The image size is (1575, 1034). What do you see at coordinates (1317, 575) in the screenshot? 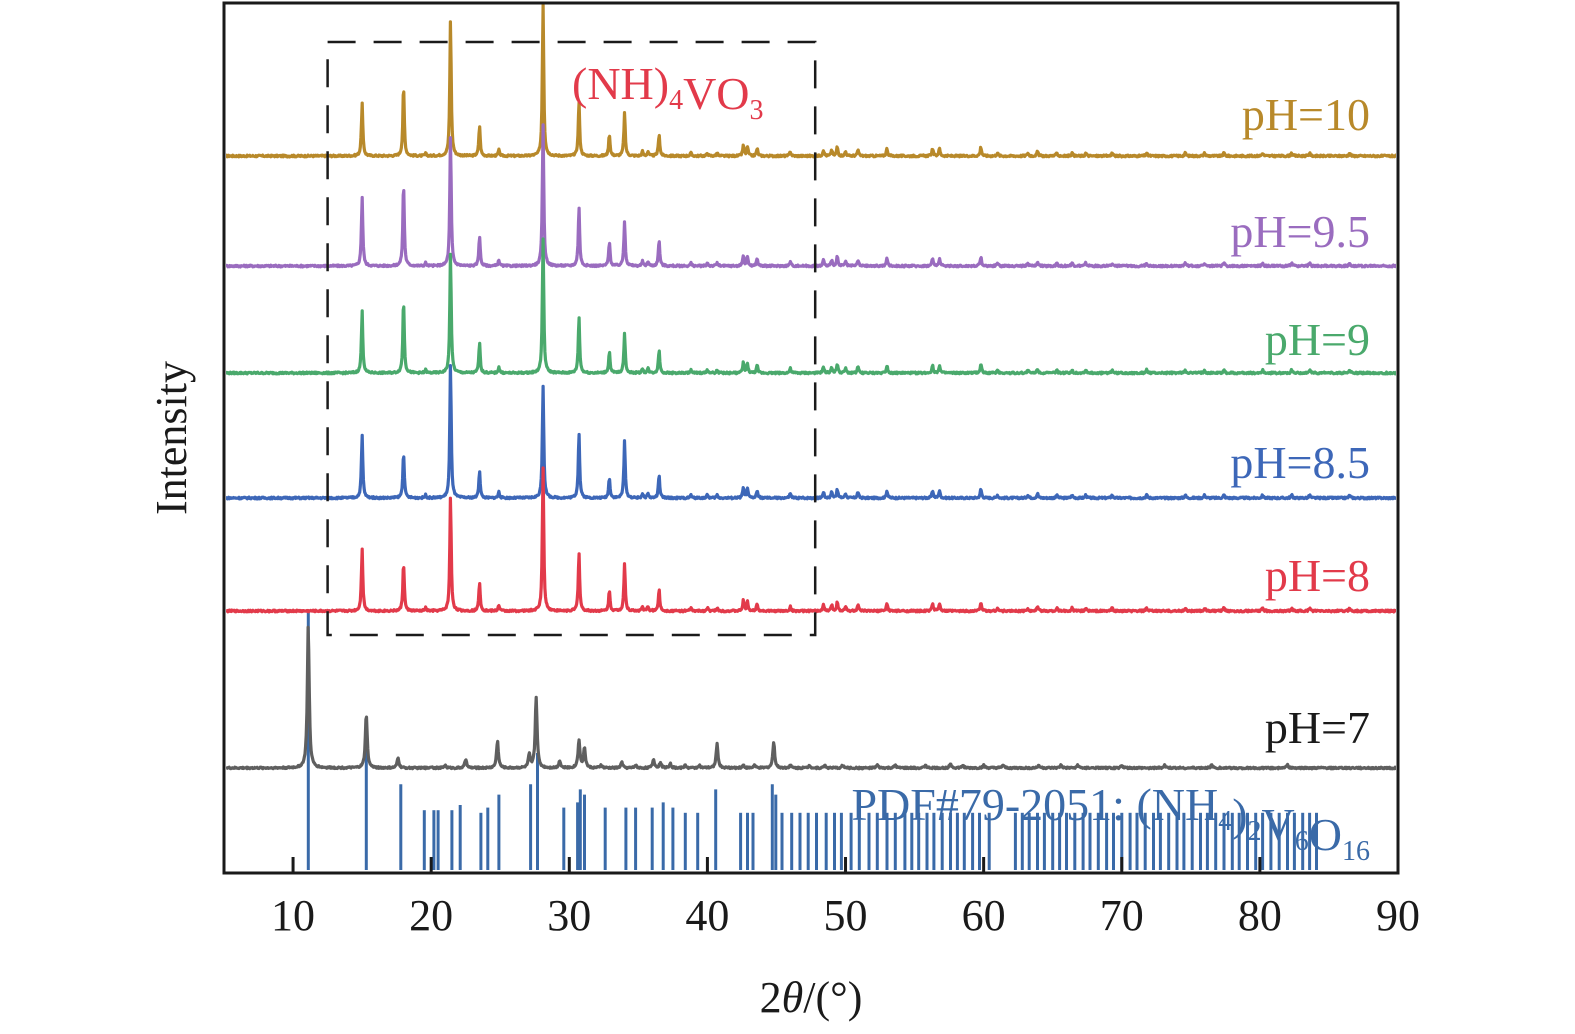
I see `series-label-ph-8: pH=8` at bounding box center [1317, 575].